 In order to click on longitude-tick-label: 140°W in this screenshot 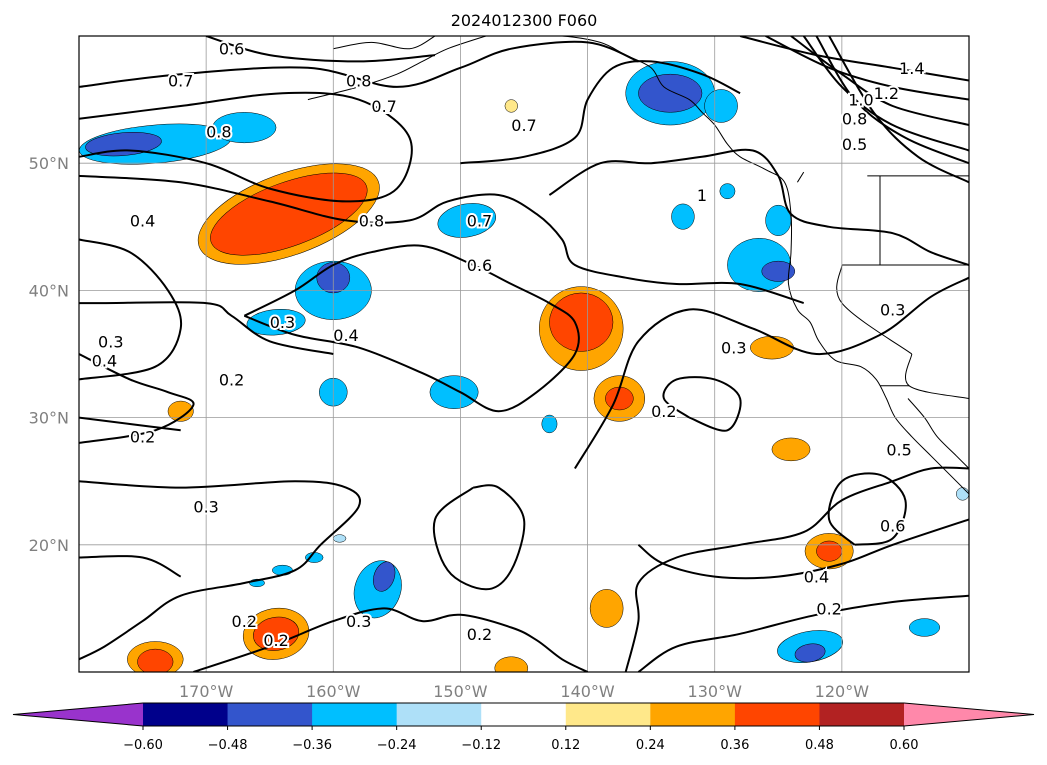, I will do `click(587, 691)`.